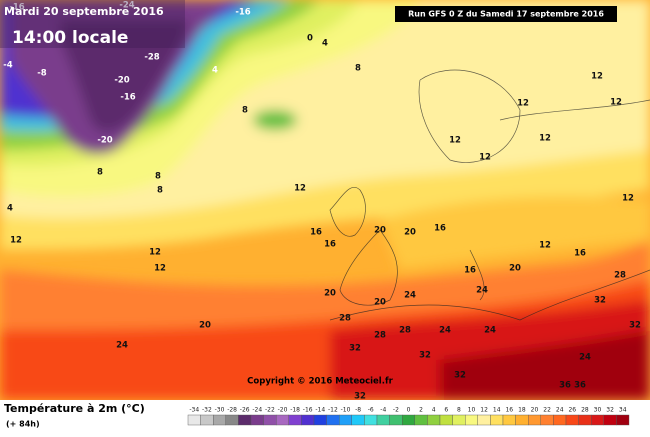 Image resolution: width=650 pixels, height=437 pixels. Describe the element at coordinates (421, 410) in the screenshot. I see `legend-value: 2` at that location.